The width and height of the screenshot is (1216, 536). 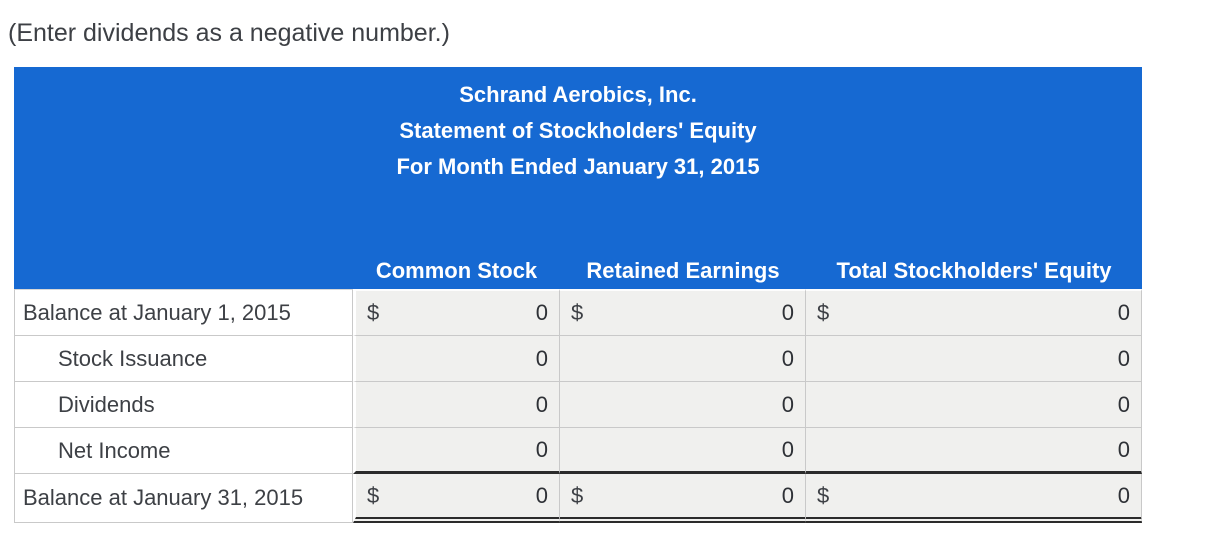 What do you see at coordinates (683, 405) in the screenshot?
I see `input-cell-retained-earnings-dividends: 0` at bounding box center [683, 405].